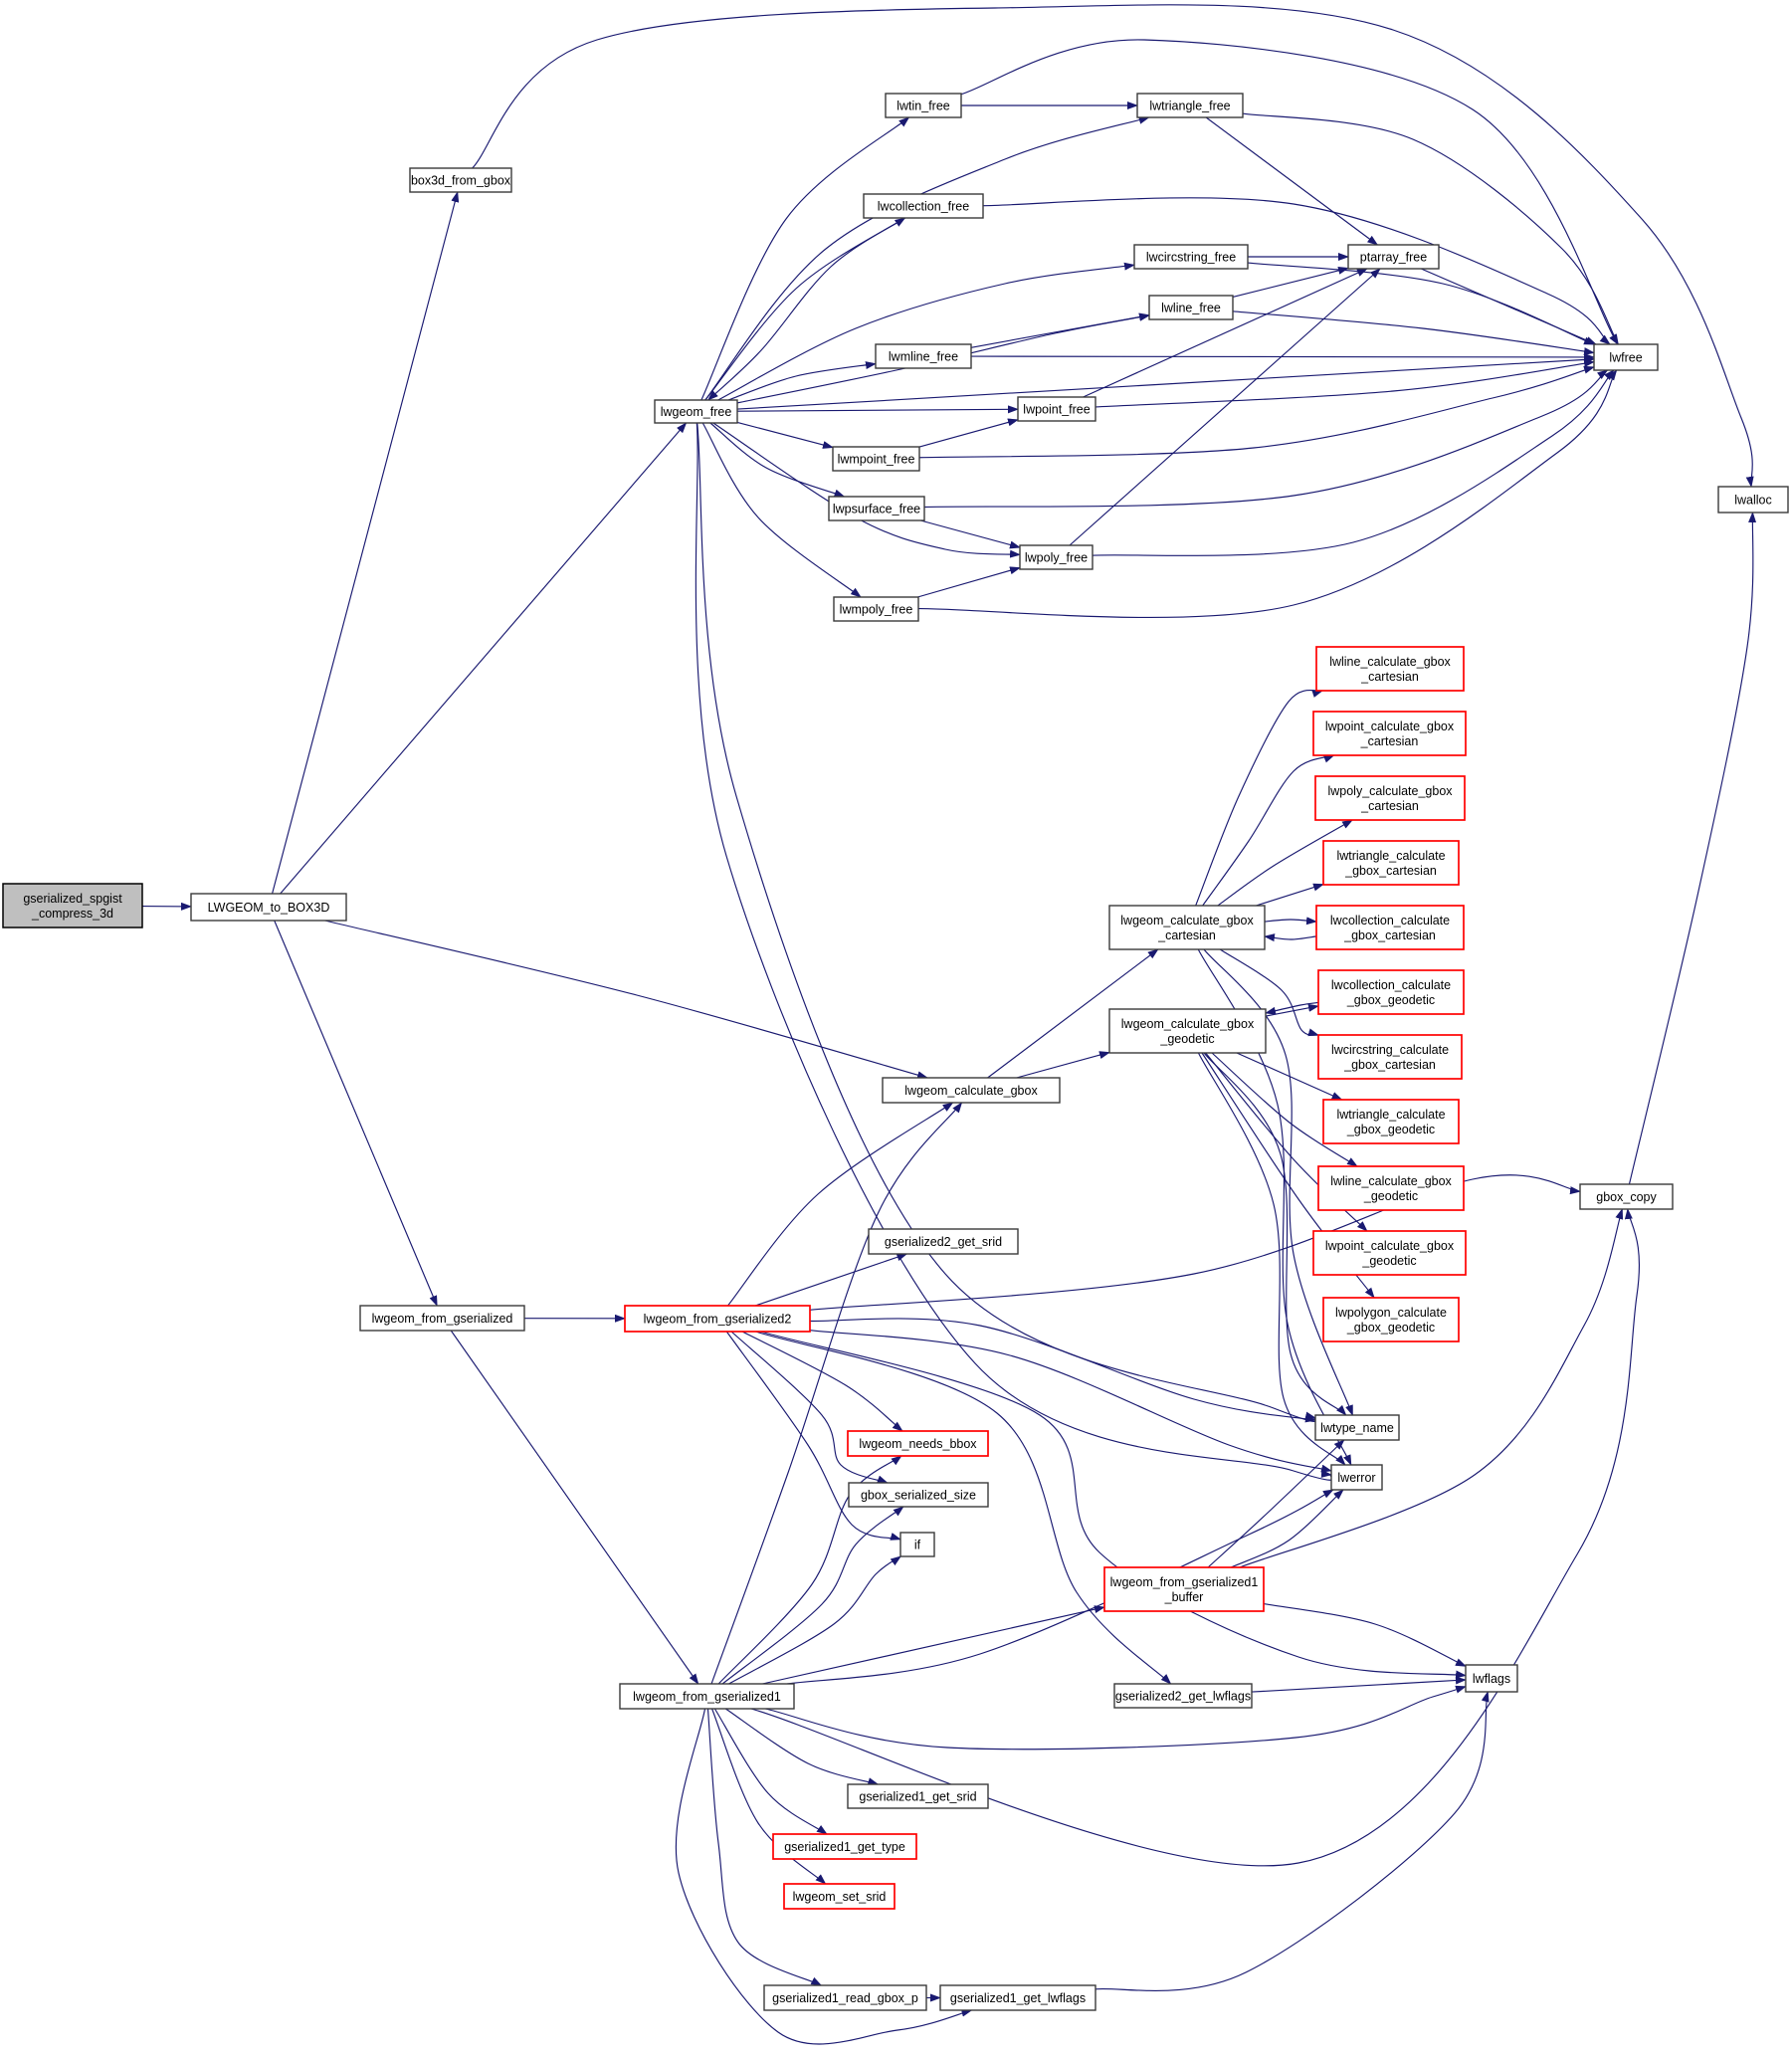  I want to click on node-box-lwtype_name, so click(1357, 1427).